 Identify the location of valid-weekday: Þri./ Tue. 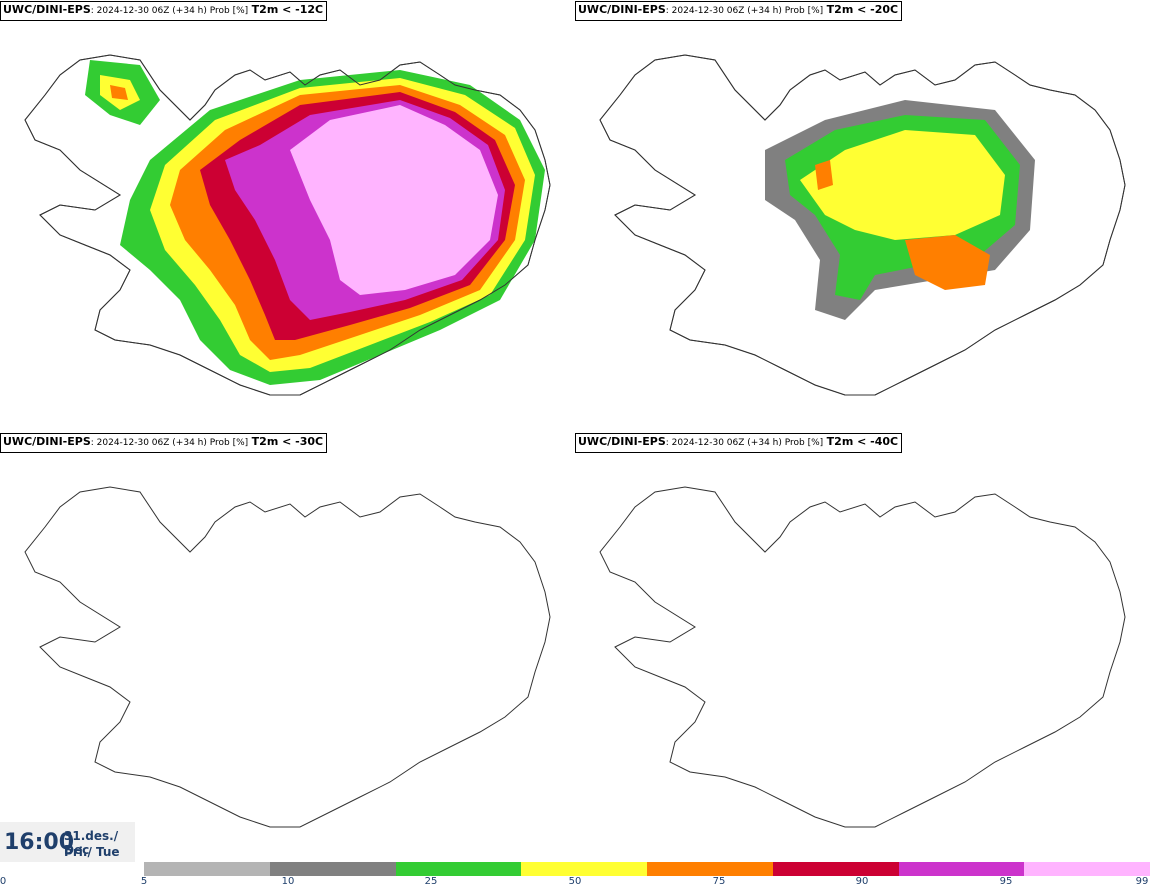
(92, 852).